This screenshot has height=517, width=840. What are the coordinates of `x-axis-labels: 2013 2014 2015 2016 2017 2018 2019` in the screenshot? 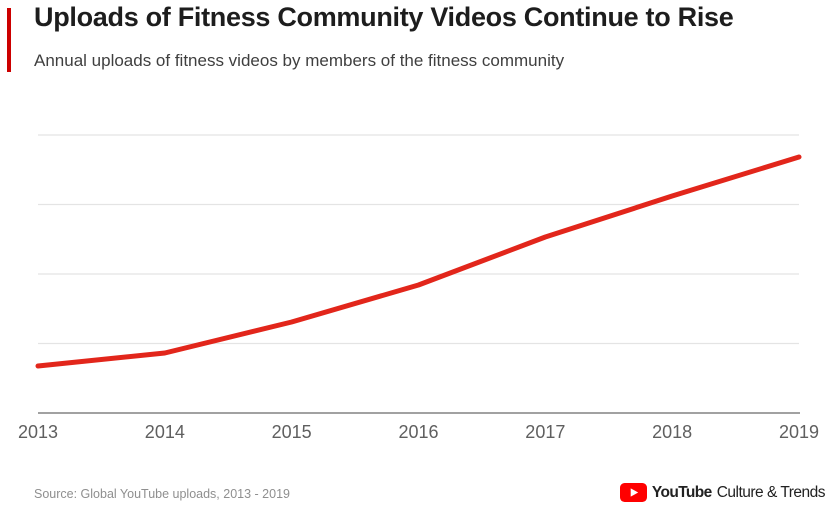 It's located at (420, 434).